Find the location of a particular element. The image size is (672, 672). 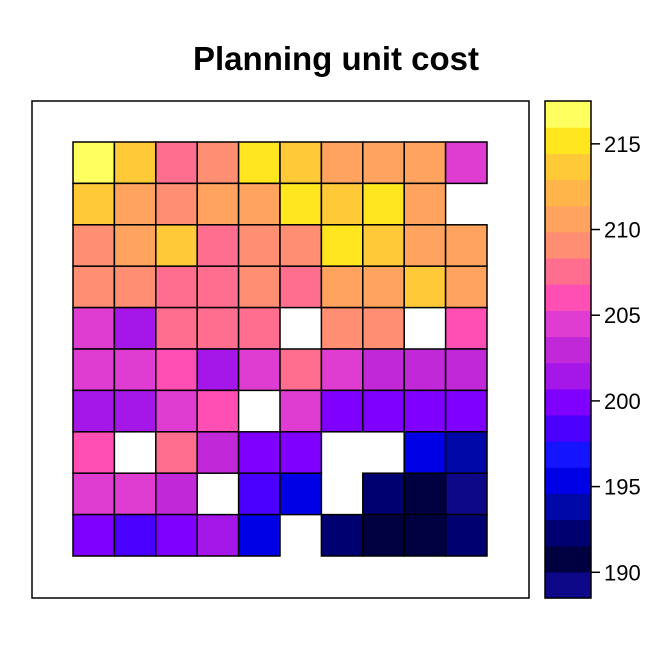

colorbar-tick-label: 190 is located at coordinates (622, 572).